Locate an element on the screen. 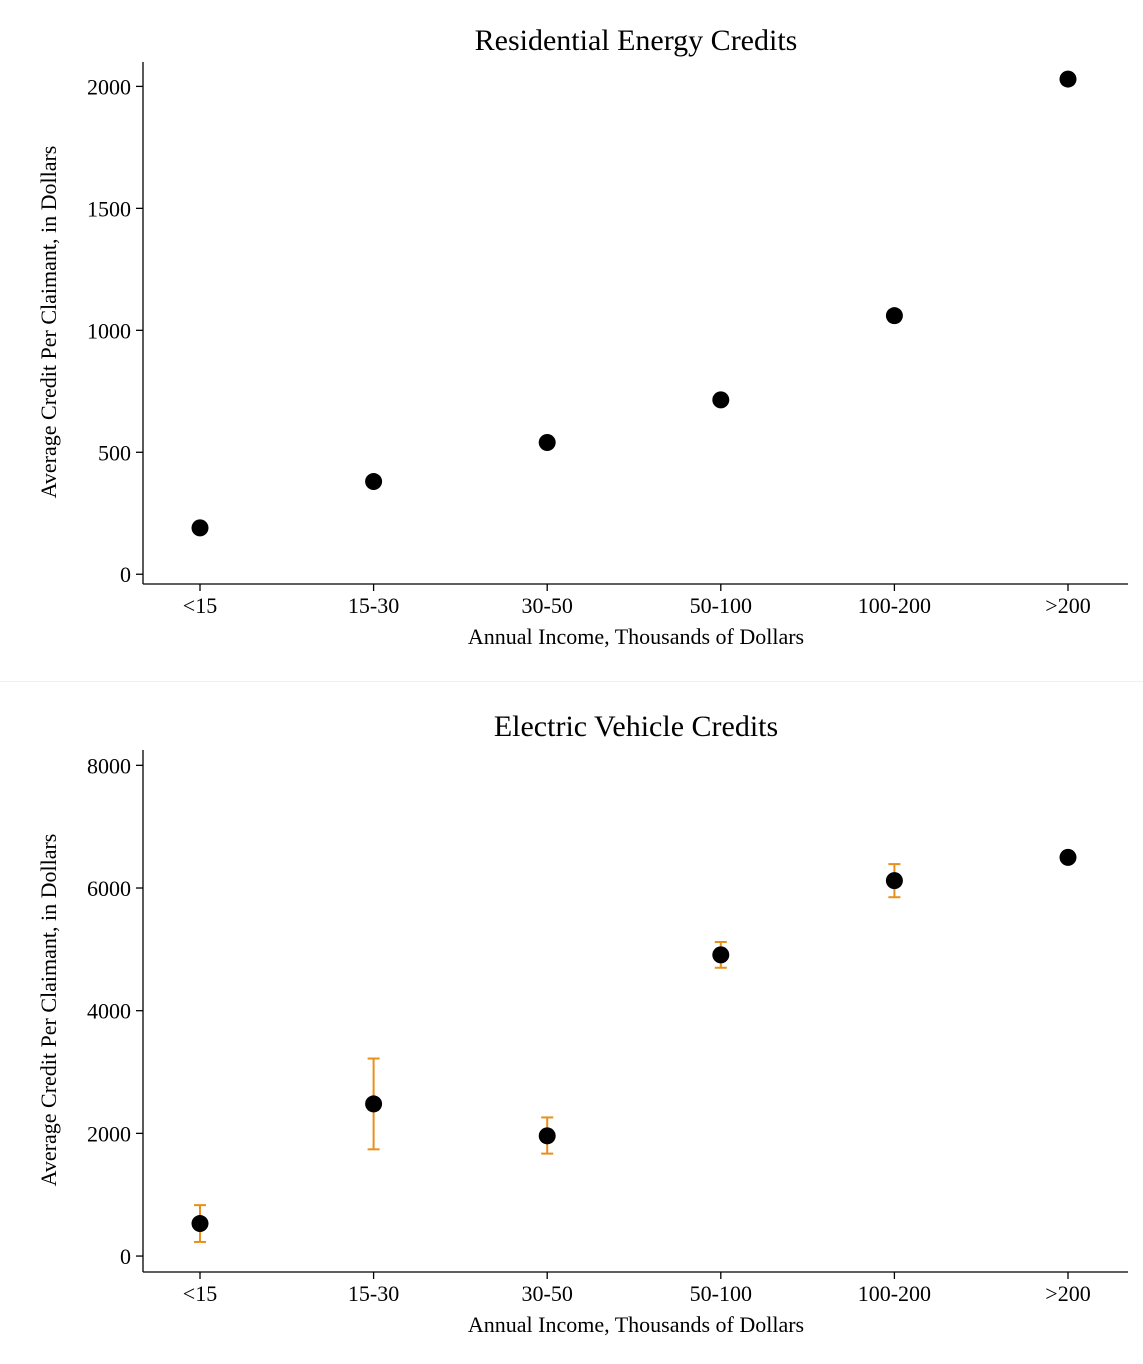 The width and height of the screenshot is (1143, 1364). y-tick-label: 4000 is located at coordinates (109, 1011).